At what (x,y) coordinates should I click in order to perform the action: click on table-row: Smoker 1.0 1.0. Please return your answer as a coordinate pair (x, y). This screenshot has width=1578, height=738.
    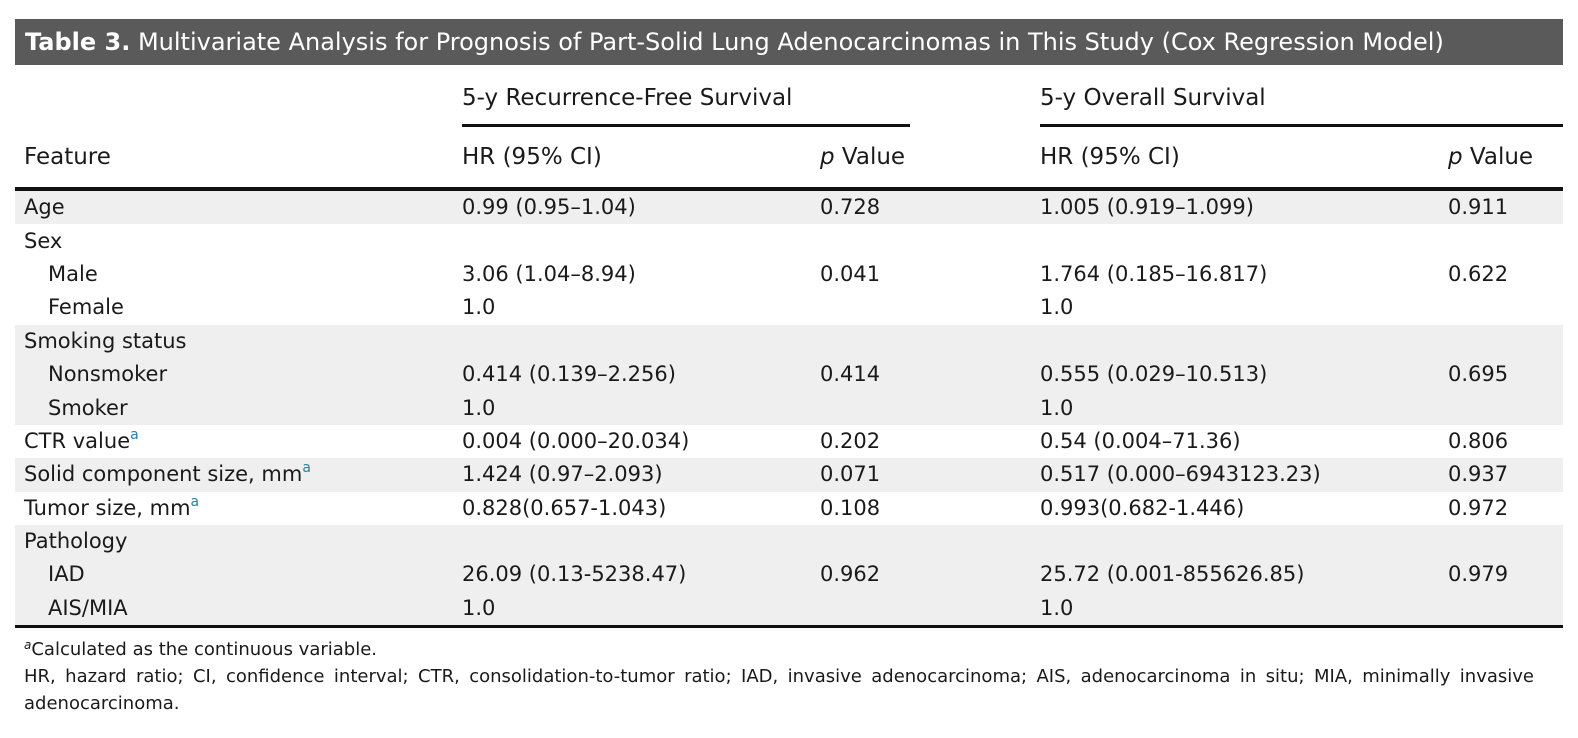
    Looking at the image, I should click on (789, 408).